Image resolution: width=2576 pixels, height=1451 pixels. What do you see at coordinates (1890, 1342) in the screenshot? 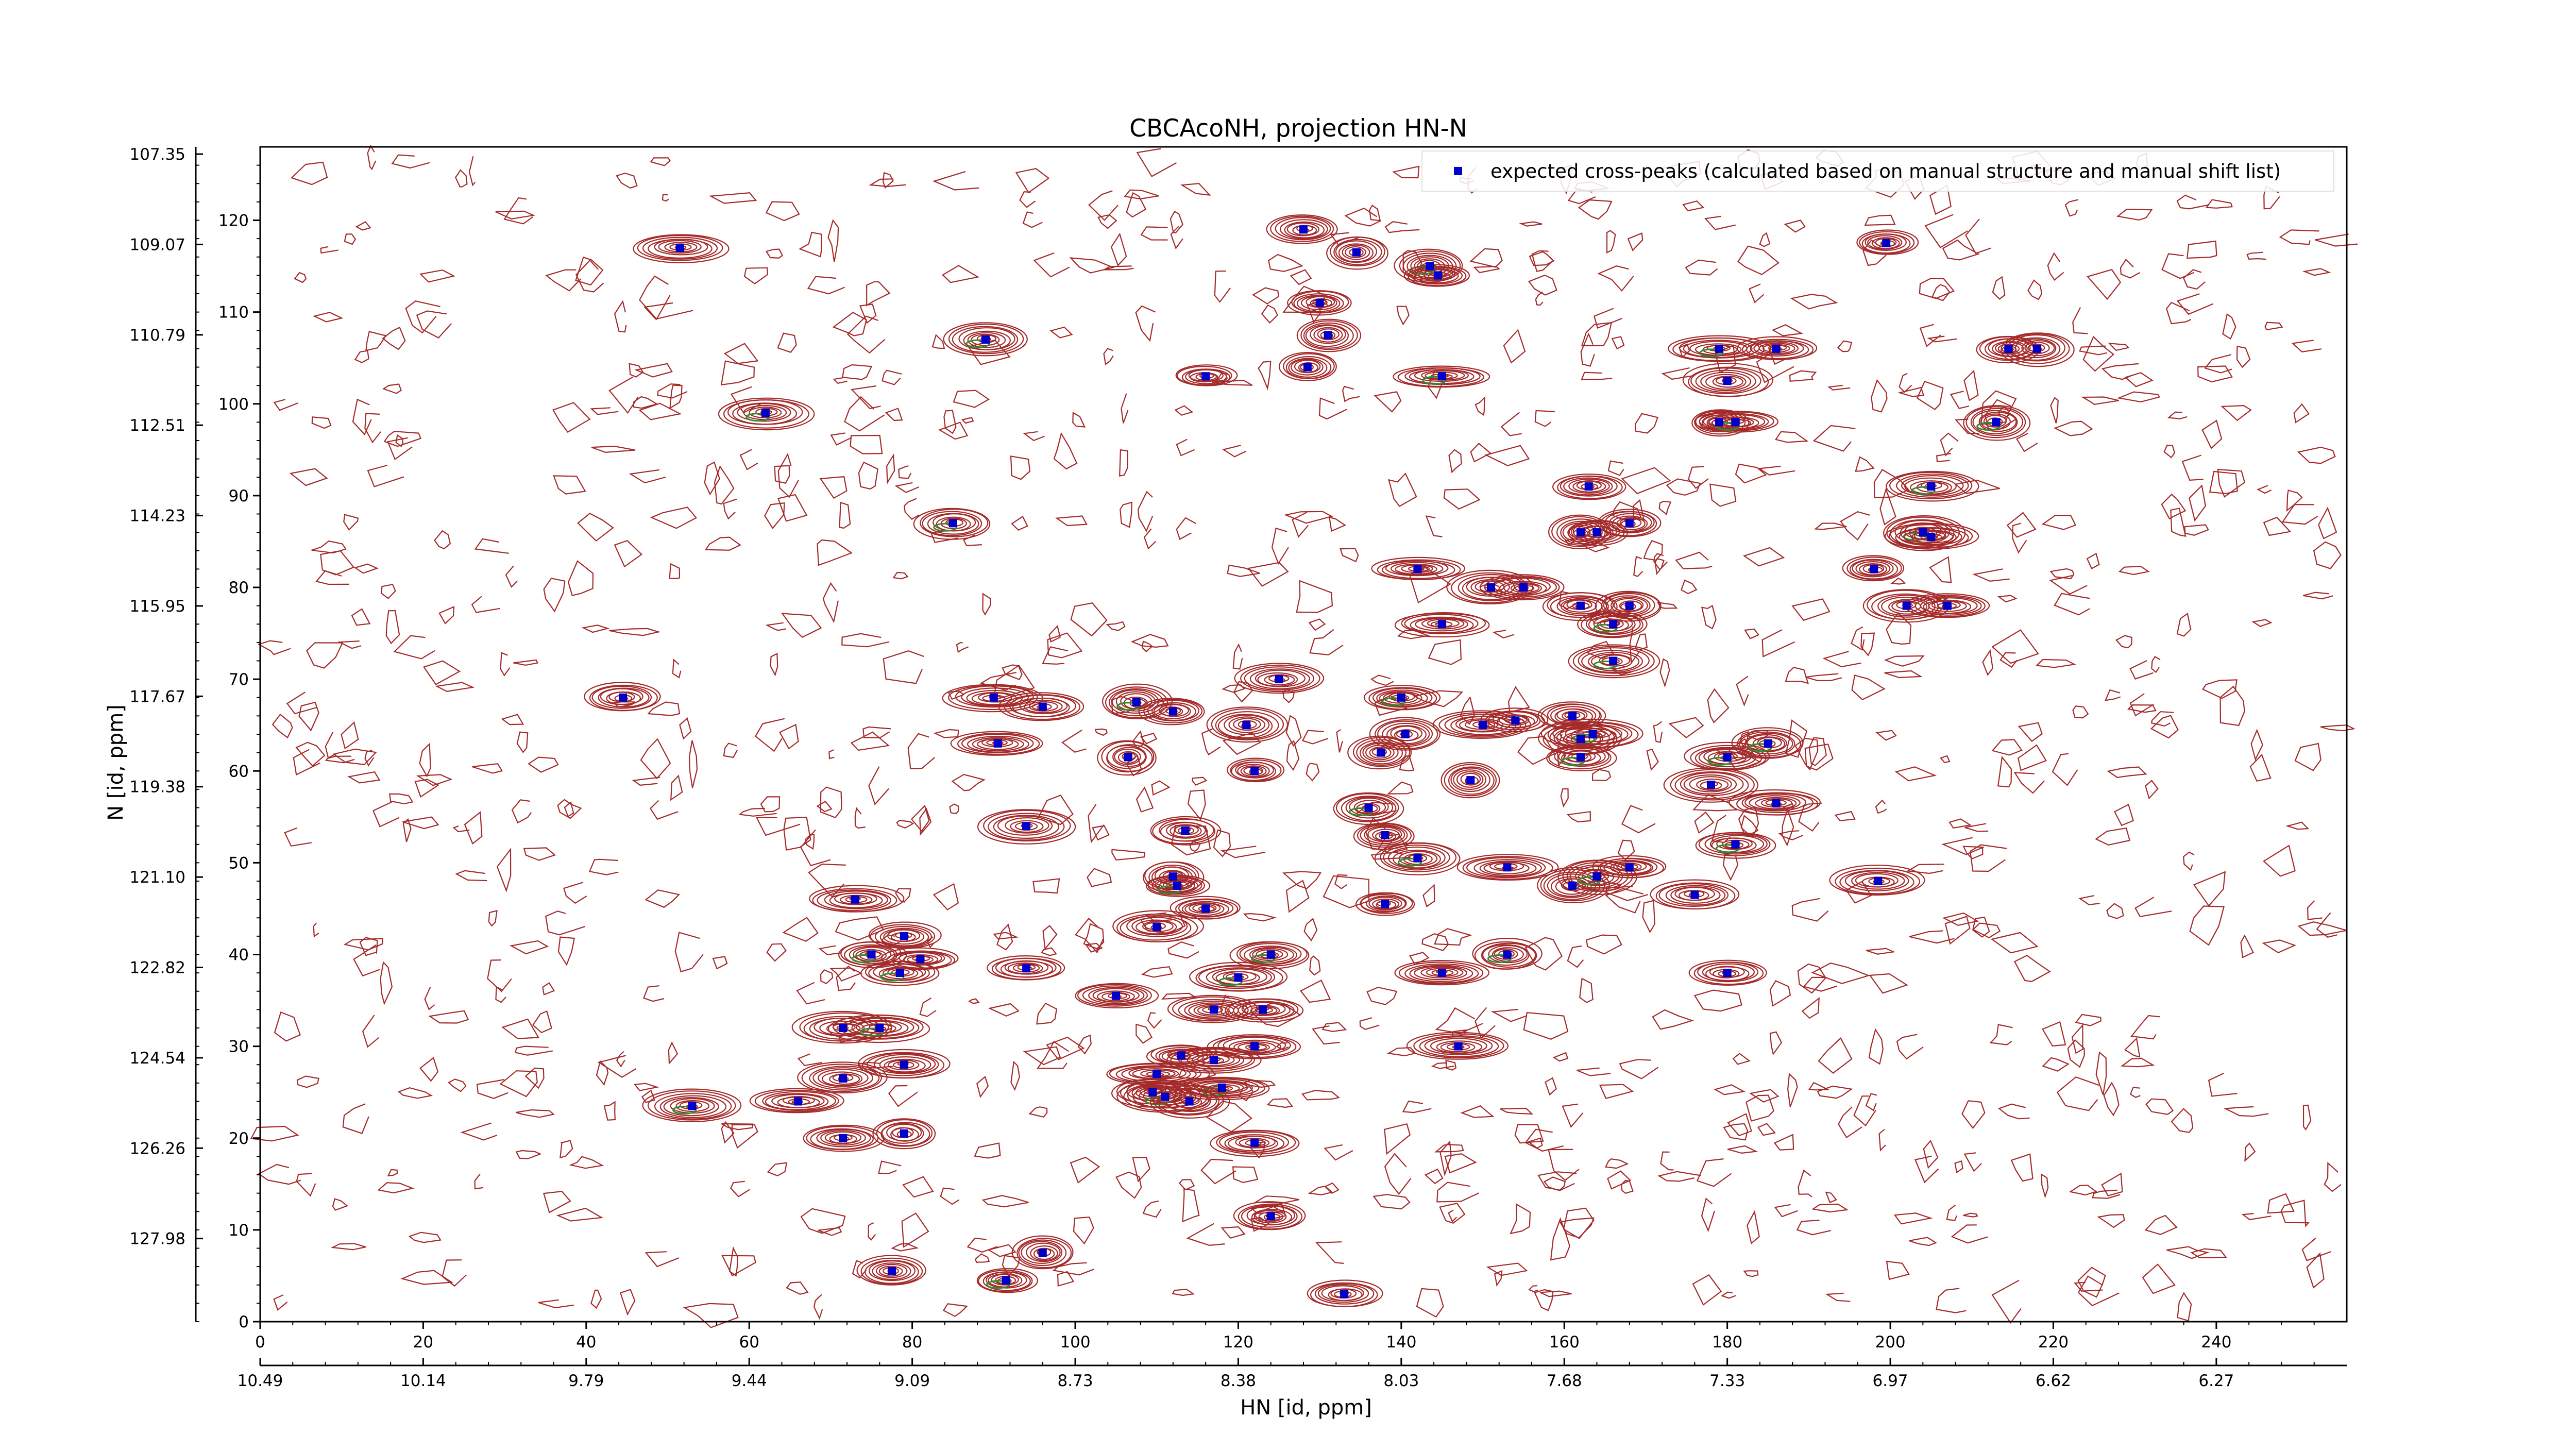
I see `x-index-tick-label: 200` at bounding box center [1890, 1342].